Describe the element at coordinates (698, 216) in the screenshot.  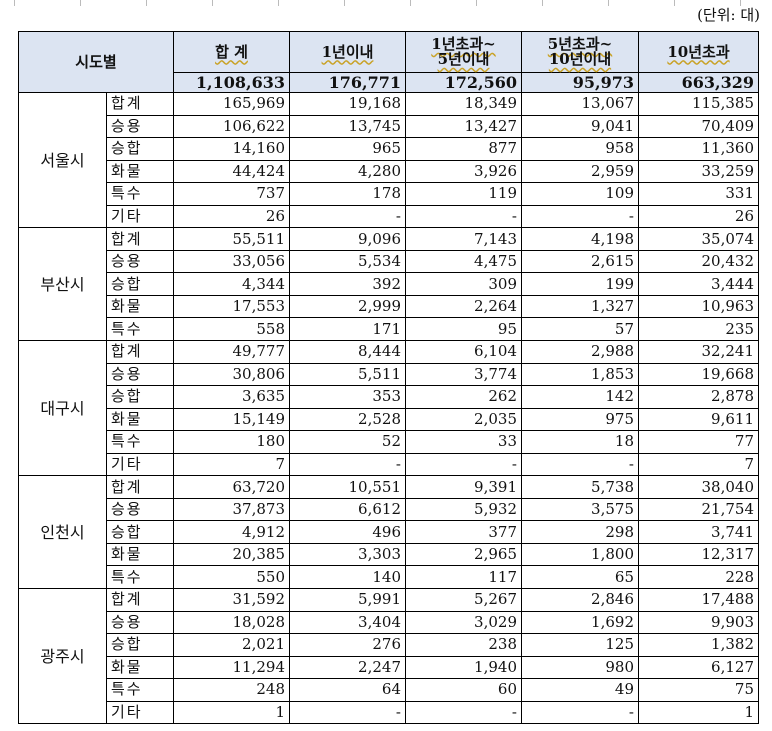
I see `value-cell: 26` at that location.